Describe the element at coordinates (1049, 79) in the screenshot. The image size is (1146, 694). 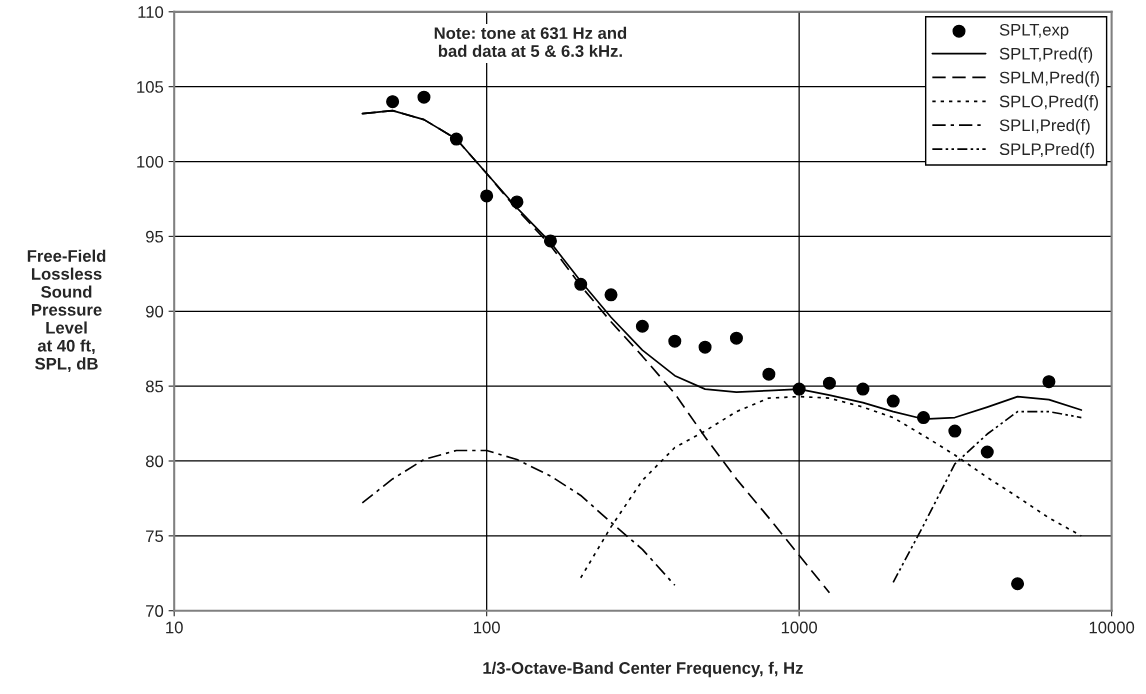
I see `legend-label: SPLM,Pred(f)` at that location.